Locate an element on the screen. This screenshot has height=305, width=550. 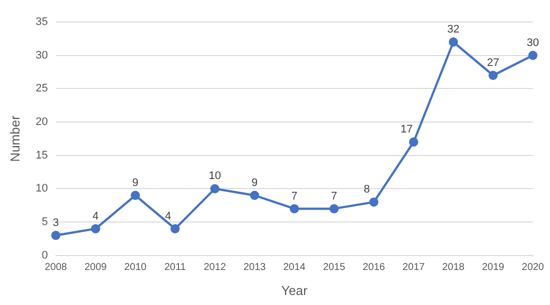
data-label: 30 is located at coordinates (532, 42).